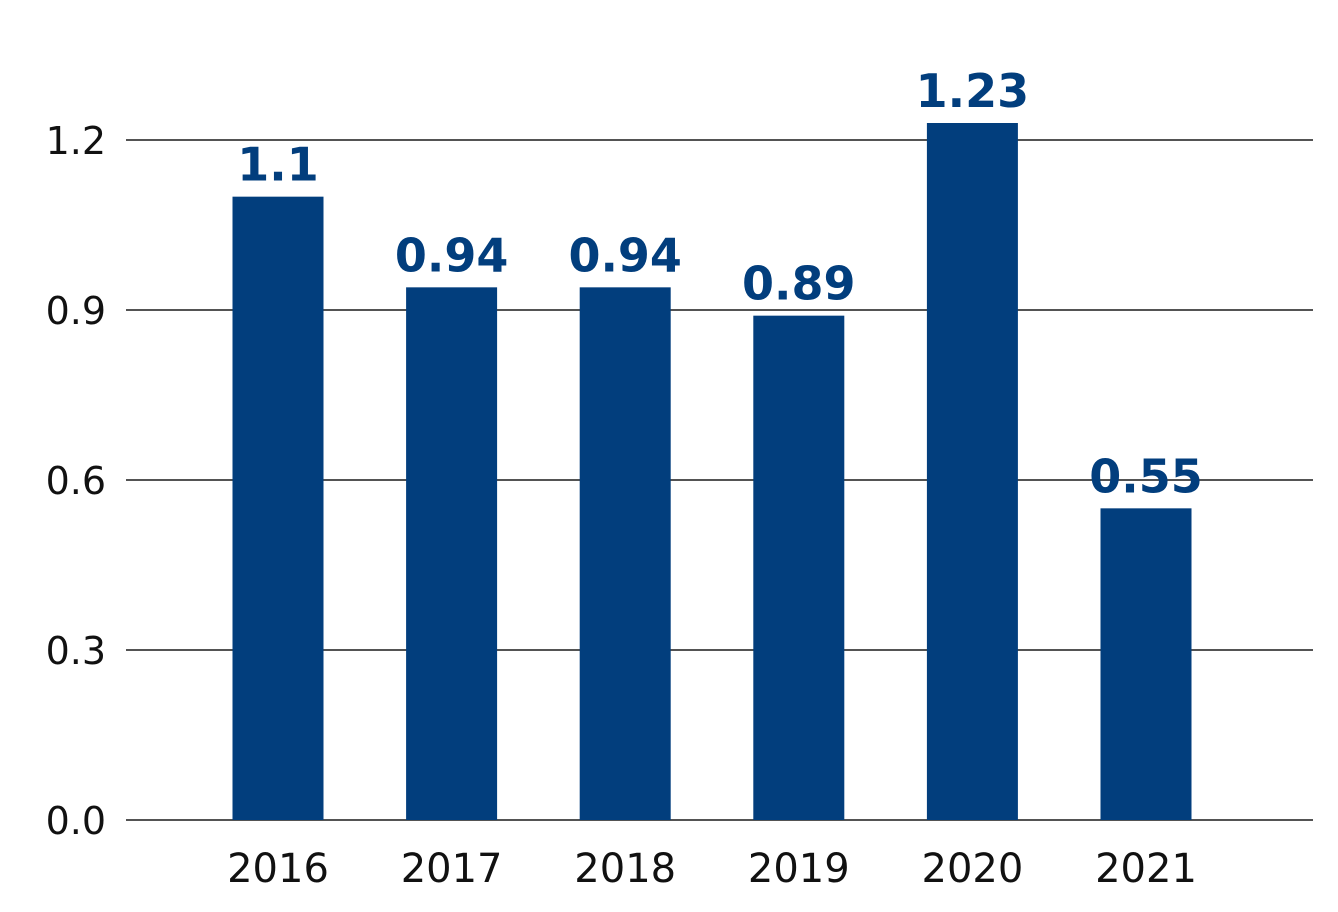 The width and height of the screenshot is (1338, 912). I want to click on x-tick-label-2021: 2021, so click(1146, 869).